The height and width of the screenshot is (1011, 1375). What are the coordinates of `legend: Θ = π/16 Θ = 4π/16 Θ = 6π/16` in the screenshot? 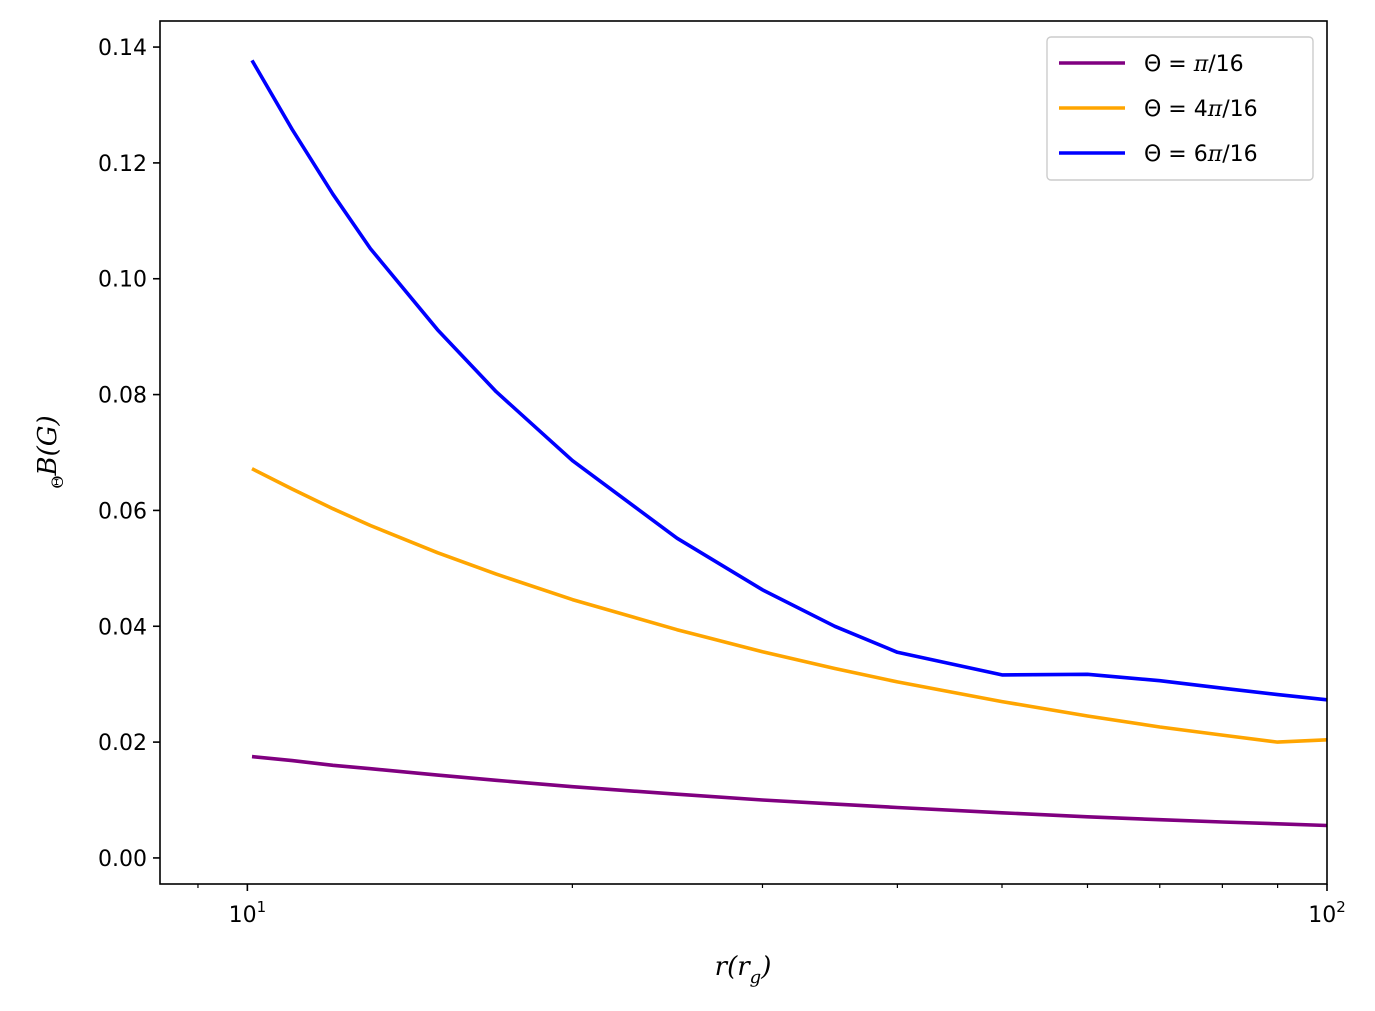 It's located at (1180, 108).